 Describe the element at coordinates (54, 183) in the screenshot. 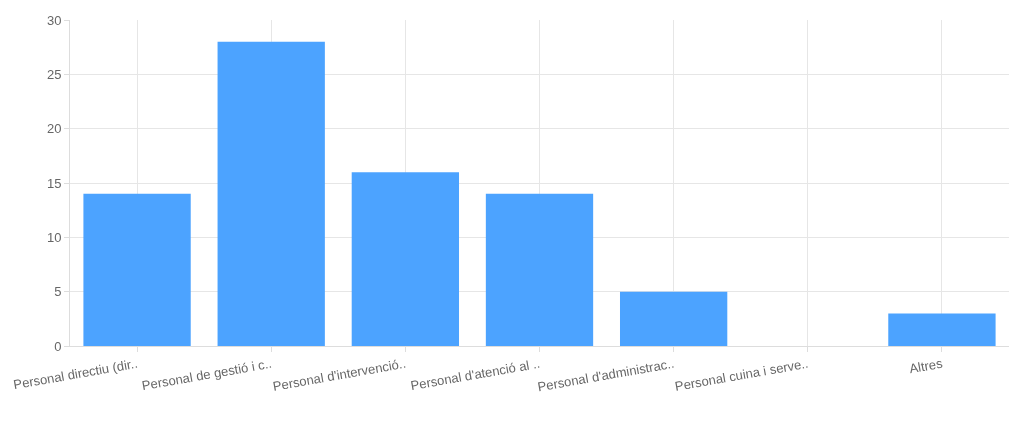

I see `y-tick-label: 15` at that location.